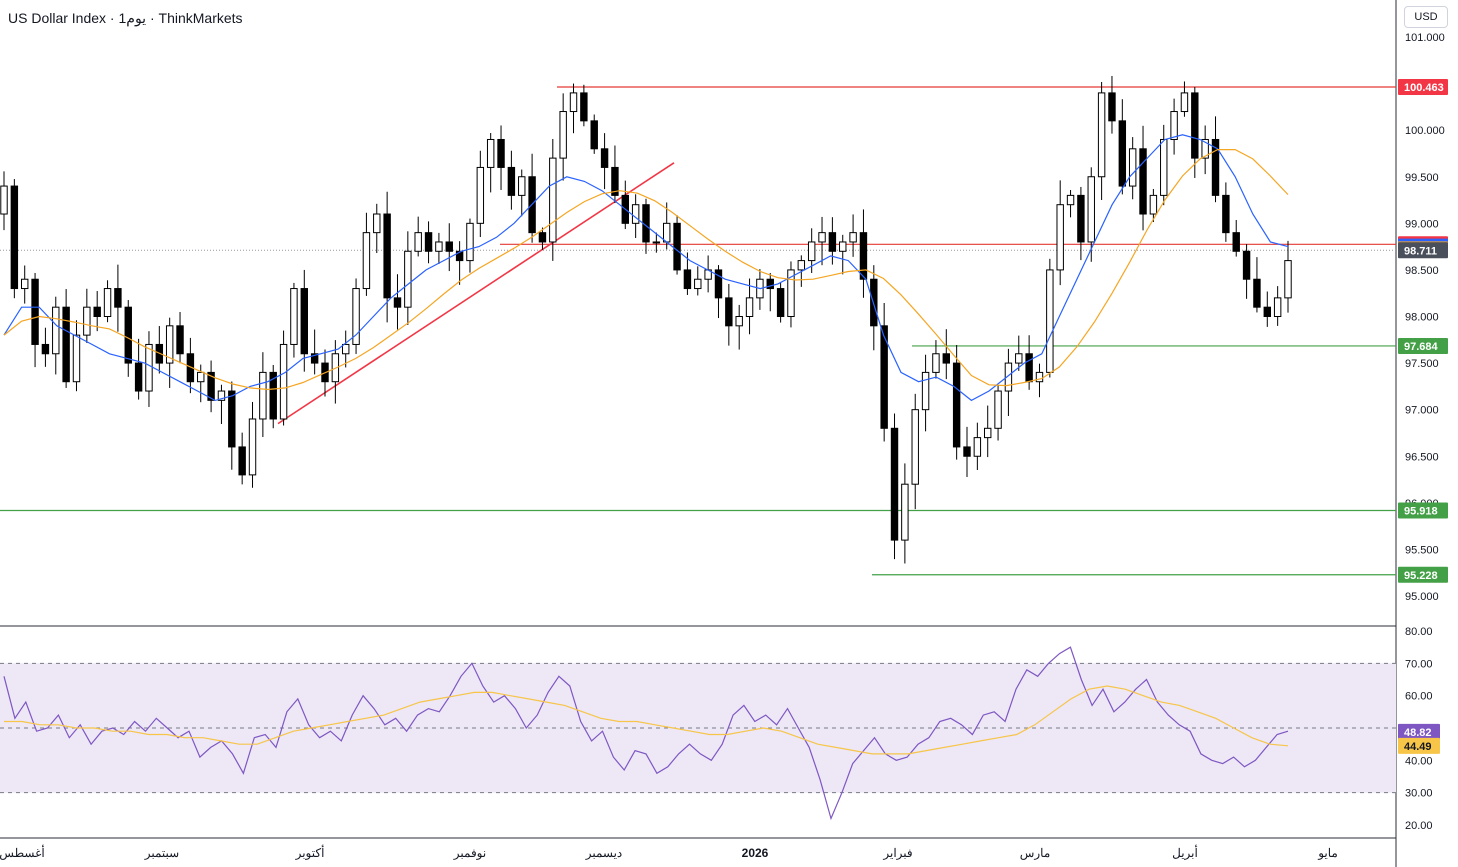 The image size is (1458, 867). I want to click on rsi-badge, so click(1419, 731).